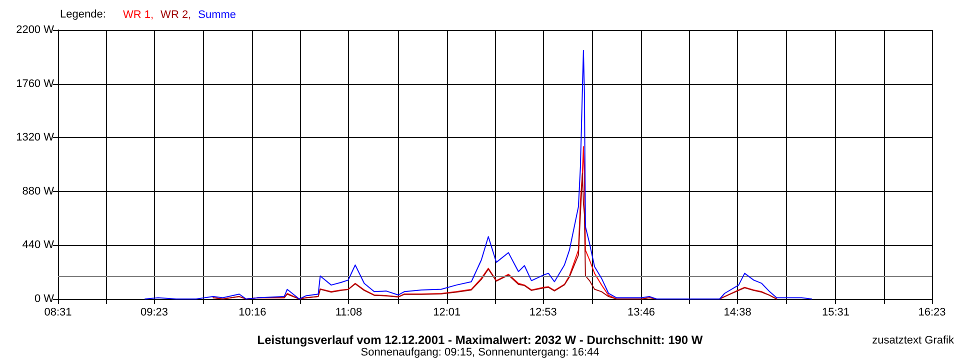  Describe the element at coordinates (642, 312) in the screenshot. I see `x-tick-label: 13:46` at that location.